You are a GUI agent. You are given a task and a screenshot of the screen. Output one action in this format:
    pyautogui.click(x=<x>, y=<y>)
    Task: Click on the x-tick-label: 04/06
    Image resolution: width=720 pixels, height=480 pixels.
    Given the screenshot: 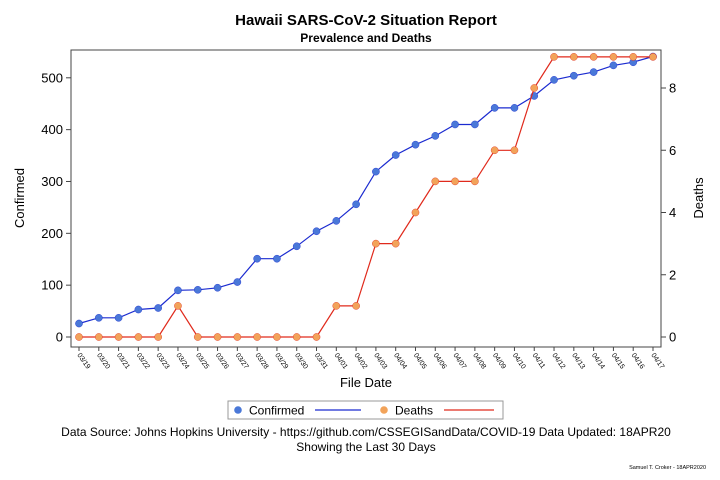 What is the action you would take?
    pyautogui.click(x=440, y=361)
    